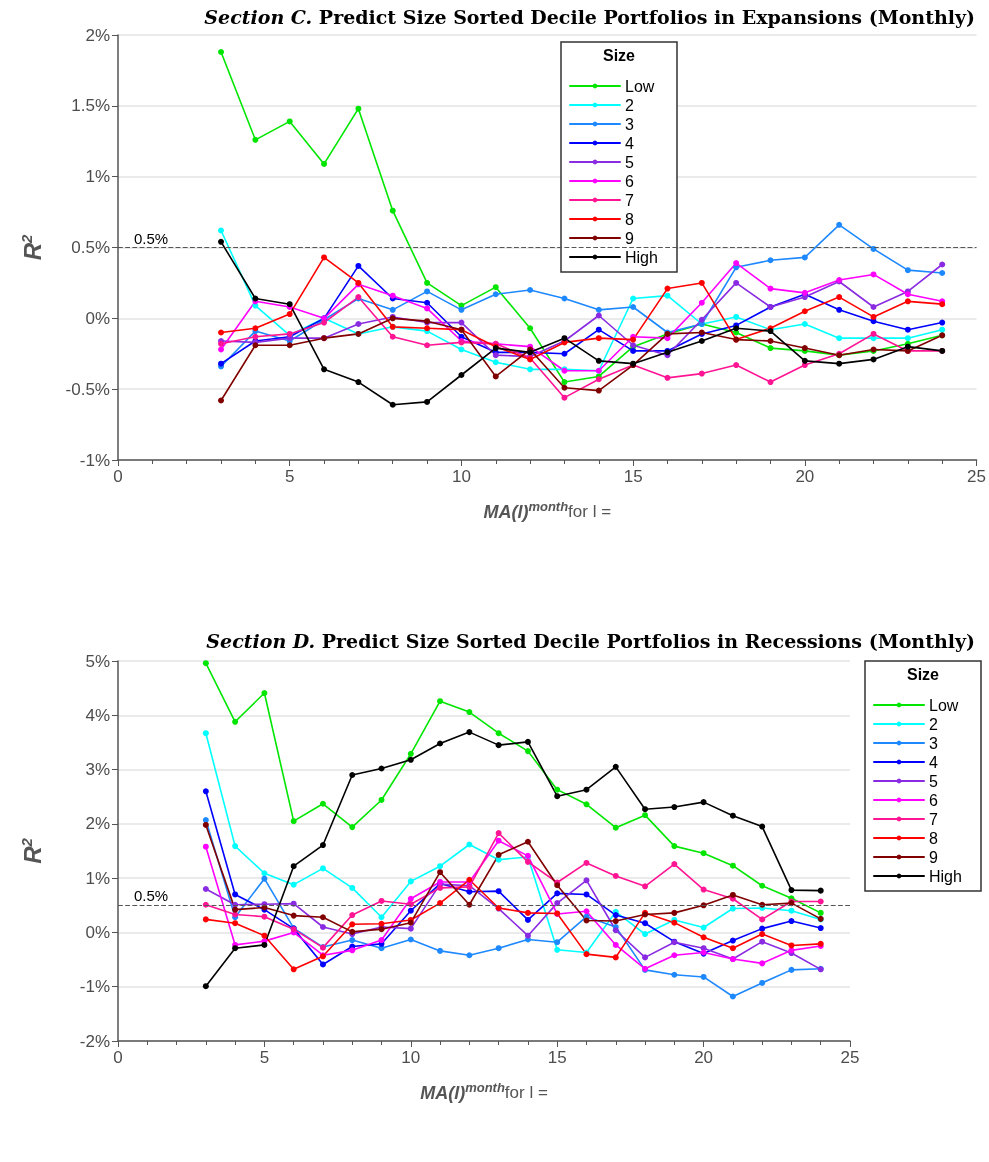 Image resolution: width=989 pixels, height=1162 pixels. Describe the element at coordinates (90, 106) in the screenshot. I see `y-tick-label: 1.5%` at that location.